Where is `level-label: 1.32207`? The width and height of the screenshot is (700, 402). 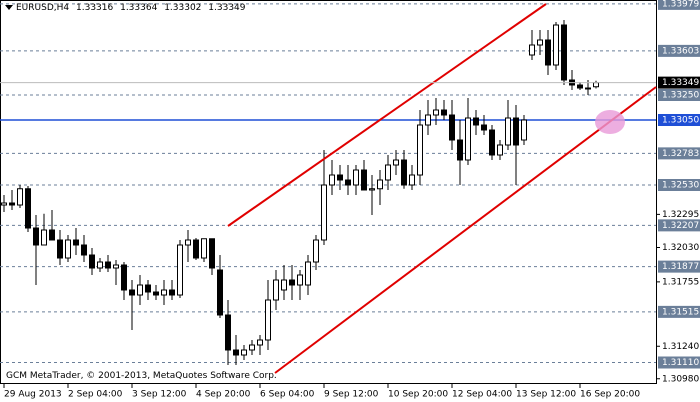
level-label: 1.32207 is located at coordinates (680, 226).